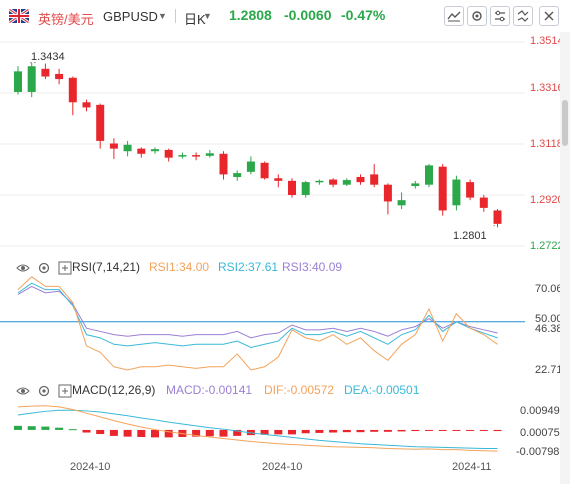 The image size is (570, 484). I want to click on macd-title: MACD(12,26,9), so click(114, 390).